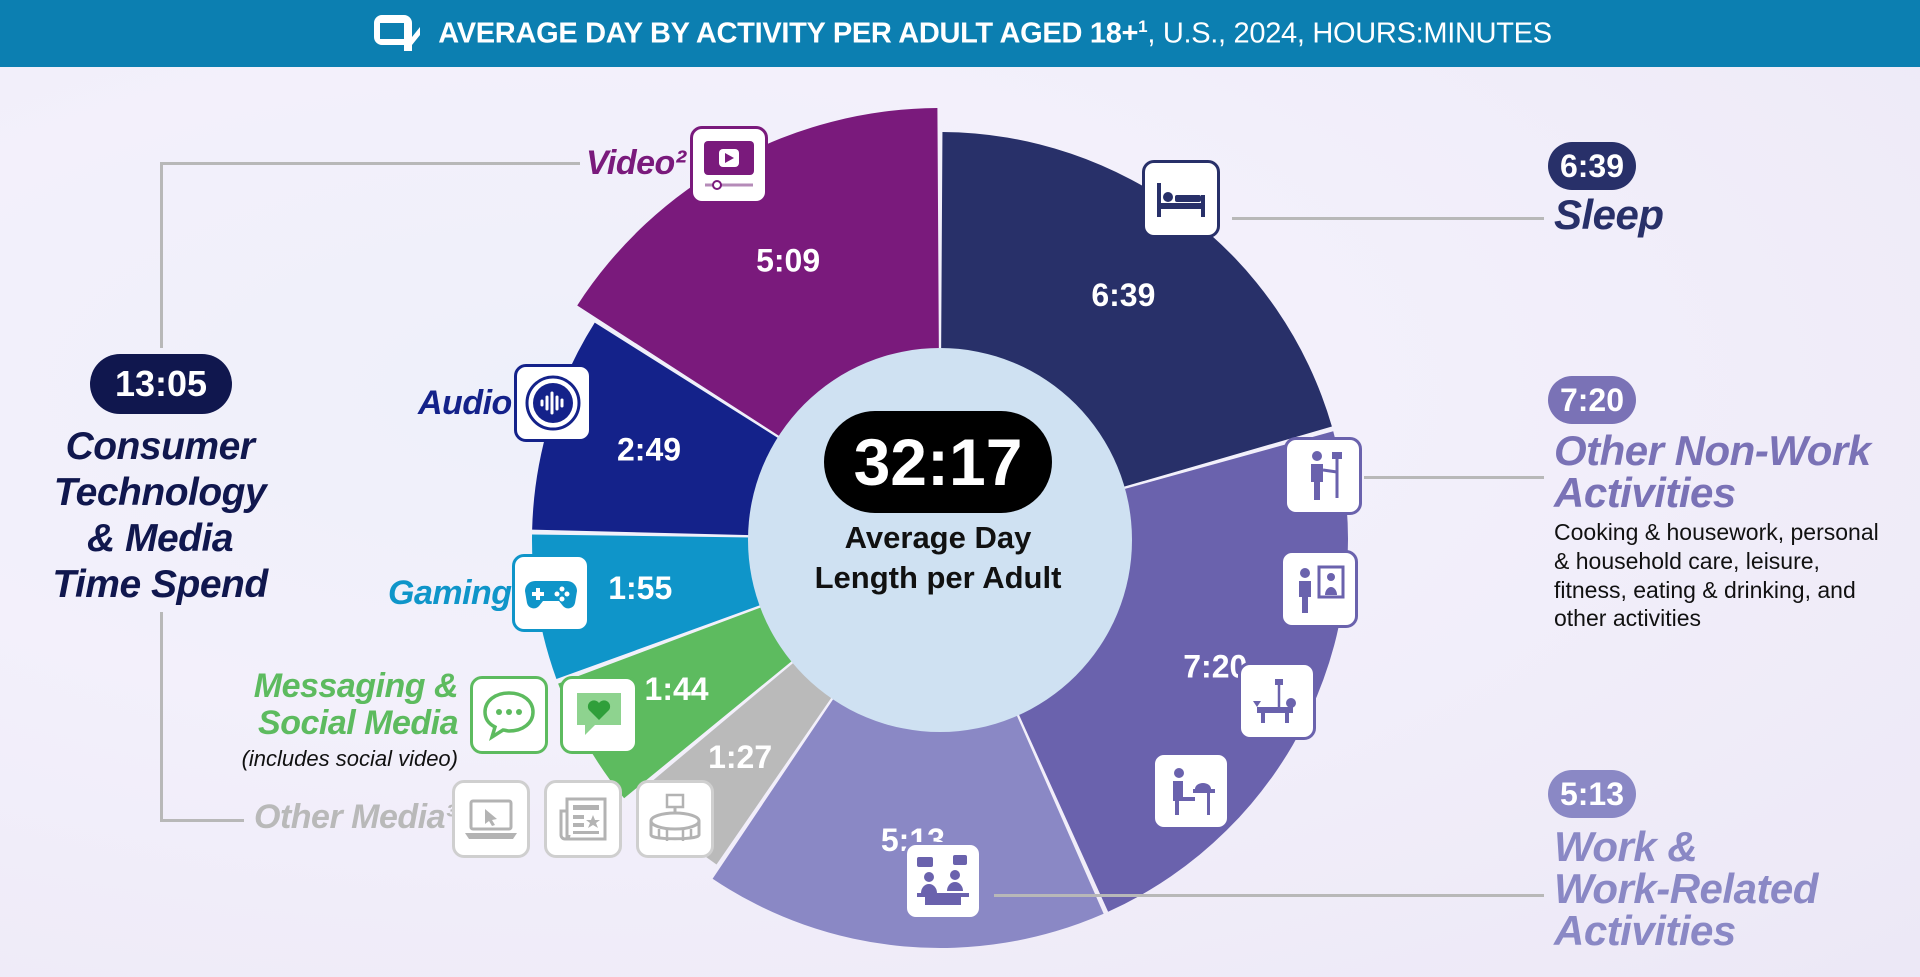 The height and width of the screenshot is (977, 1920). I want to click on other-media-callout: Other Media³, so click(355, 817).